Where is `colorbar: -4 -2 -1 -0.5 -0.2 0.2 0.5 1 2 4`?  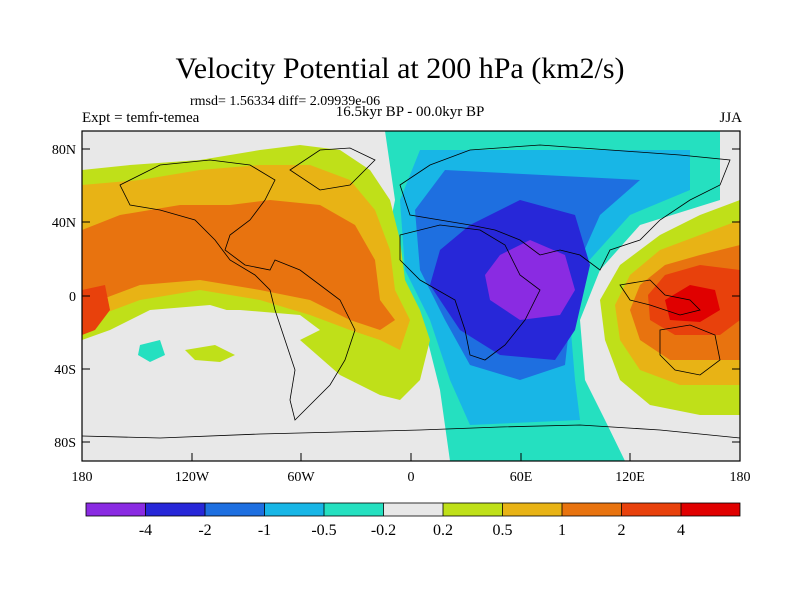
colorbar: -4 -2 -1 -0.5 -0.2 0.2 0.5 1 2 4 is located at coordinates (413, 520).